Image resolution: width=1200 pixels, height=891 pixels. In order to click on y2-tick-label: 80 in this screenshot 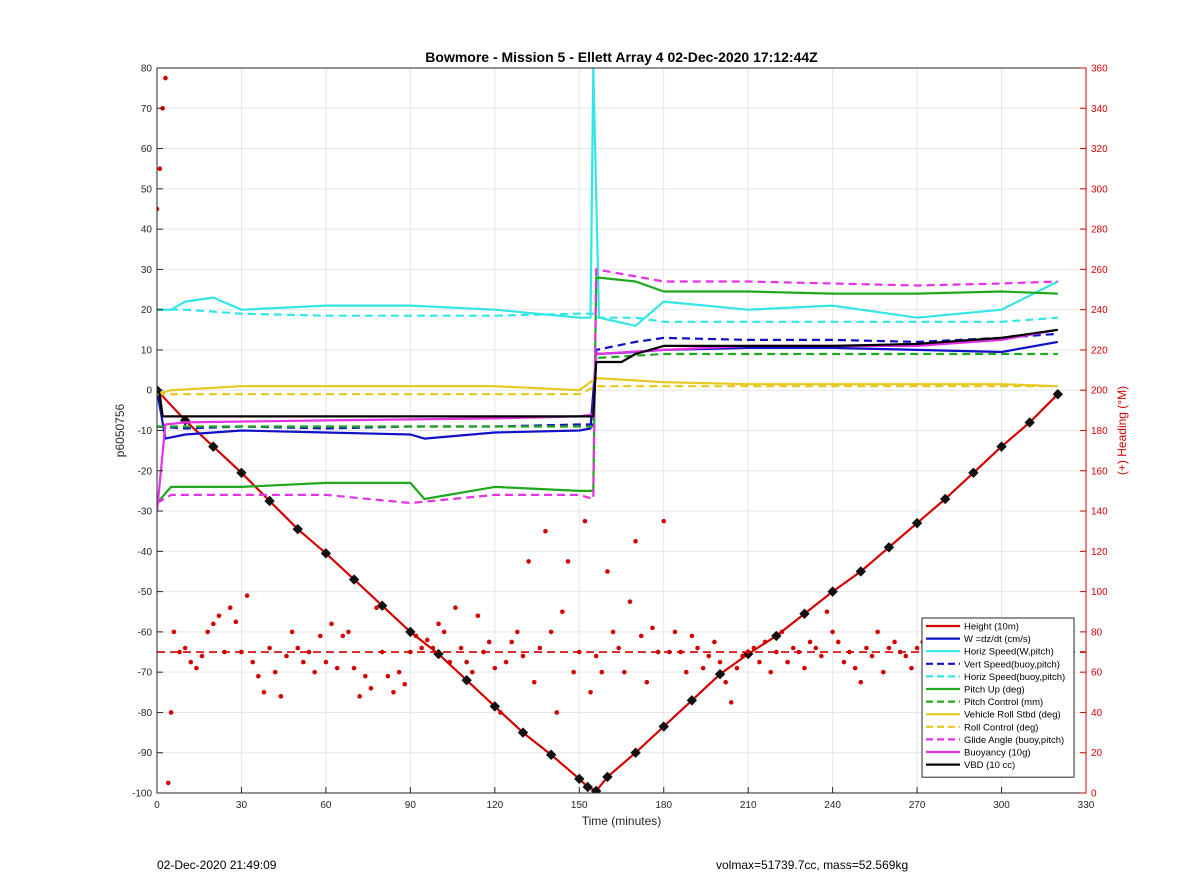, I will do `click(1097, 632)`.